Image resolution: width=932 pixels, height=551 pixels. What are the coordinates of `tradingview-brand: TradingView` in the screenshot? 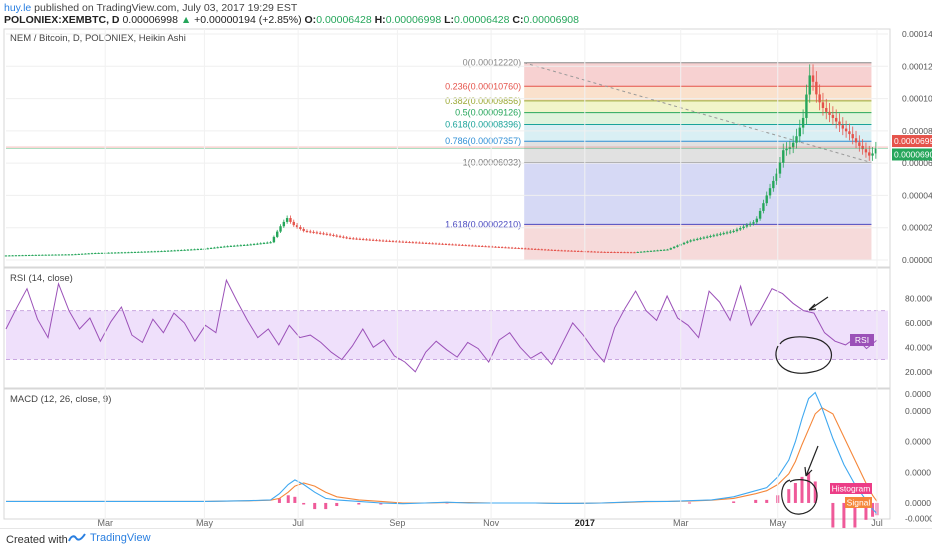 It's located at (109, 538).